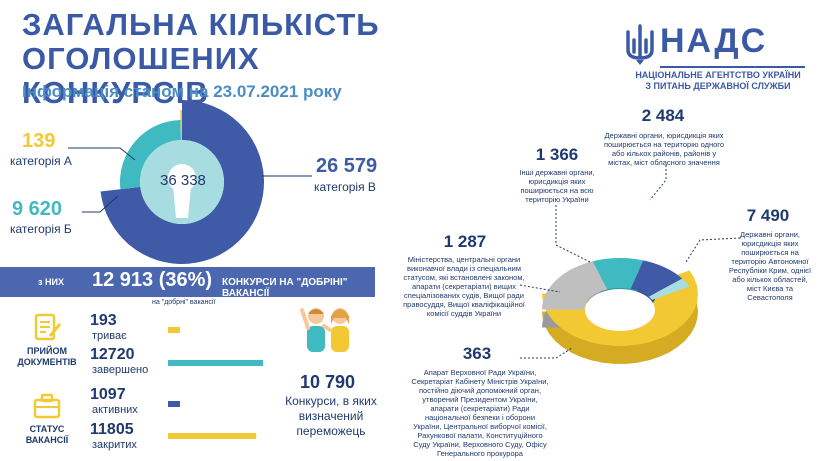 This screenshot has width=820, height=461. What do you see at coordinates (669, 289) in the screenshot?
I see `ring-seg-apparatus-top` at bounding box center [669, 289].